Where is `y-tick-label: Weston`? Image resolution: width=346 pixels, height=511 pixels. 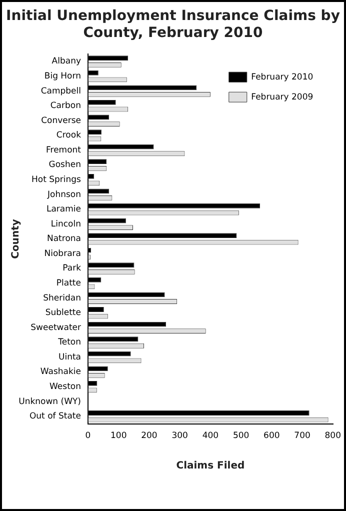
y-tick-label: Weston is located at coordinates (65, 387).